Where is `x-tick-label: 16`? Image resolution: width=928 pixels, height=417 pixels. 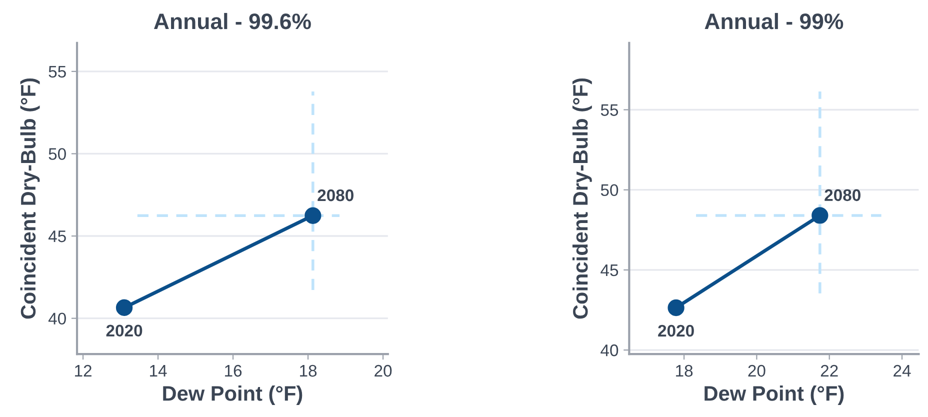 x-tick-label: 16 is located at coordinates (233, 370).